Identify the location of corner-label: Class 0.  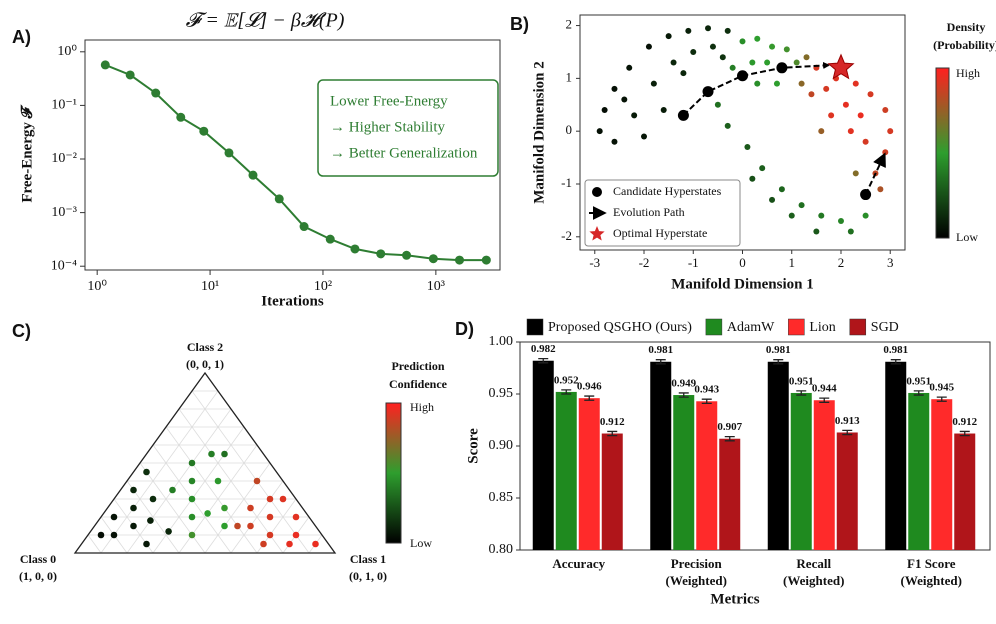
(38, 559).